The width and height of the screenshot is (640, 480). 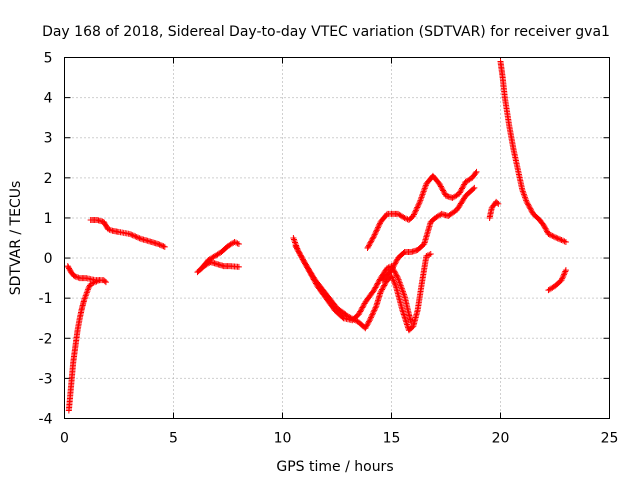 I want to click on x-axis-label: GPS time / hours, so click(x=334, y=467).